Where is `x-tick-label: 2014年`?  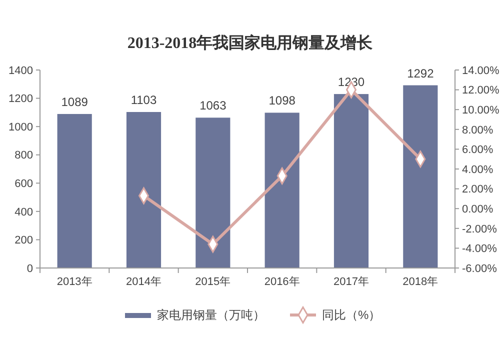 x-tick-label: 2014年 is located at coordinates (144, 282).